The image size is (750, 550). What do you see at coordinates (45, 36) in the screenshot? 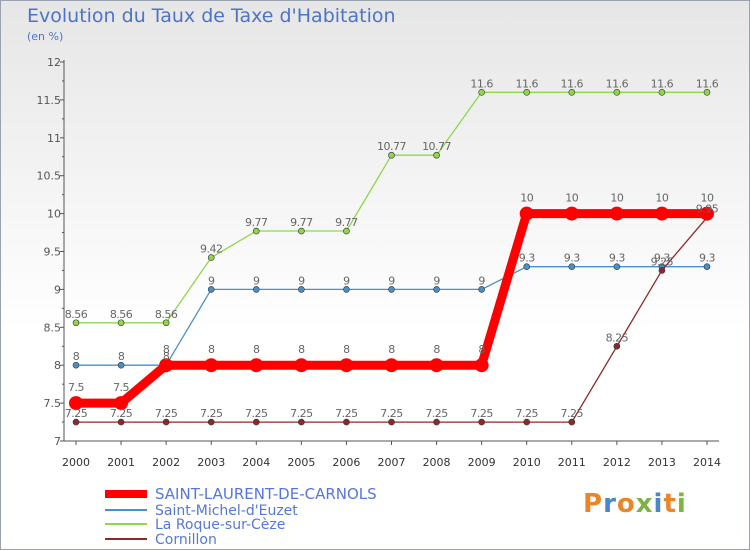
I see `chart-subtitle: (en %)` at bounding box center [45, 36].